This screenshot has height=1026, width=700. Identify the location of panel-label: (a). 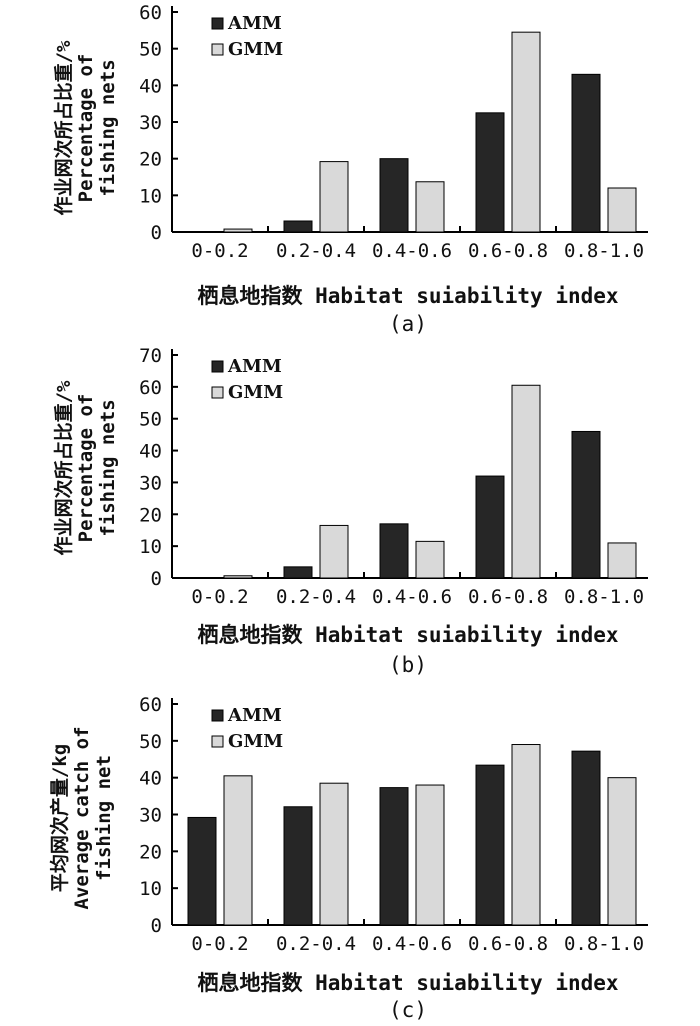
(408, 324).